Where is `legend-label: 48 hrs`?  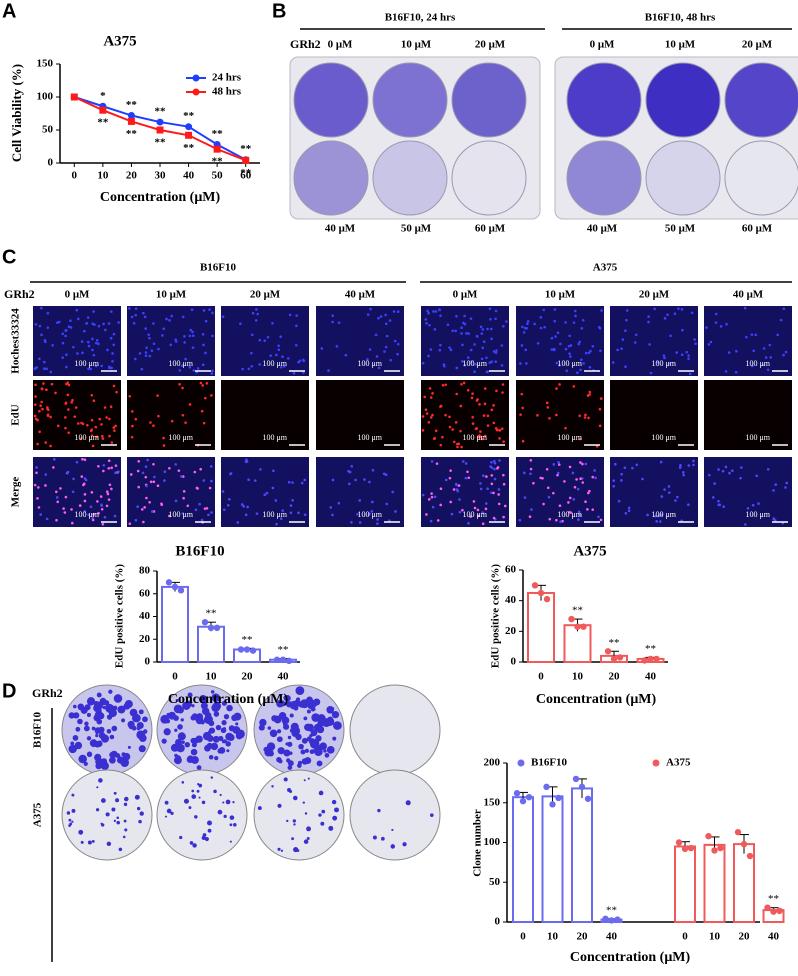 legend-label: 48 hrs is located at coordinates (227, 92).